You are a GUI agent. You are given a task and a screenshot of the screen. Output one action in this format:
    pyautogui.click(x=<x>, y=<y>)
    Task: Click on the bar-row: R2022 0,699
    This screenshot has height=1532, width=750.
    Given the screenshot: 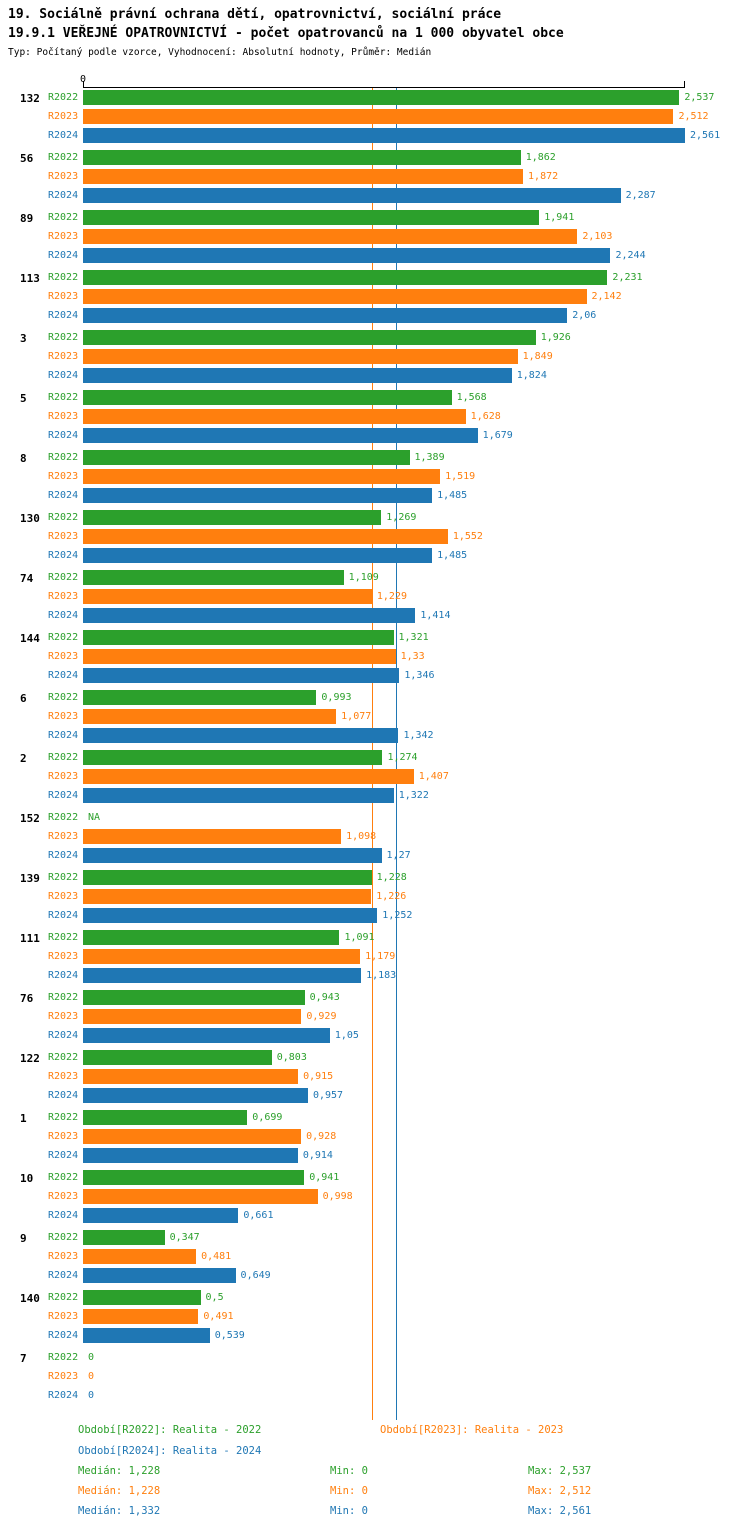 What is the action you would take?
    pyautogui.click(x=375, y=1117)
    